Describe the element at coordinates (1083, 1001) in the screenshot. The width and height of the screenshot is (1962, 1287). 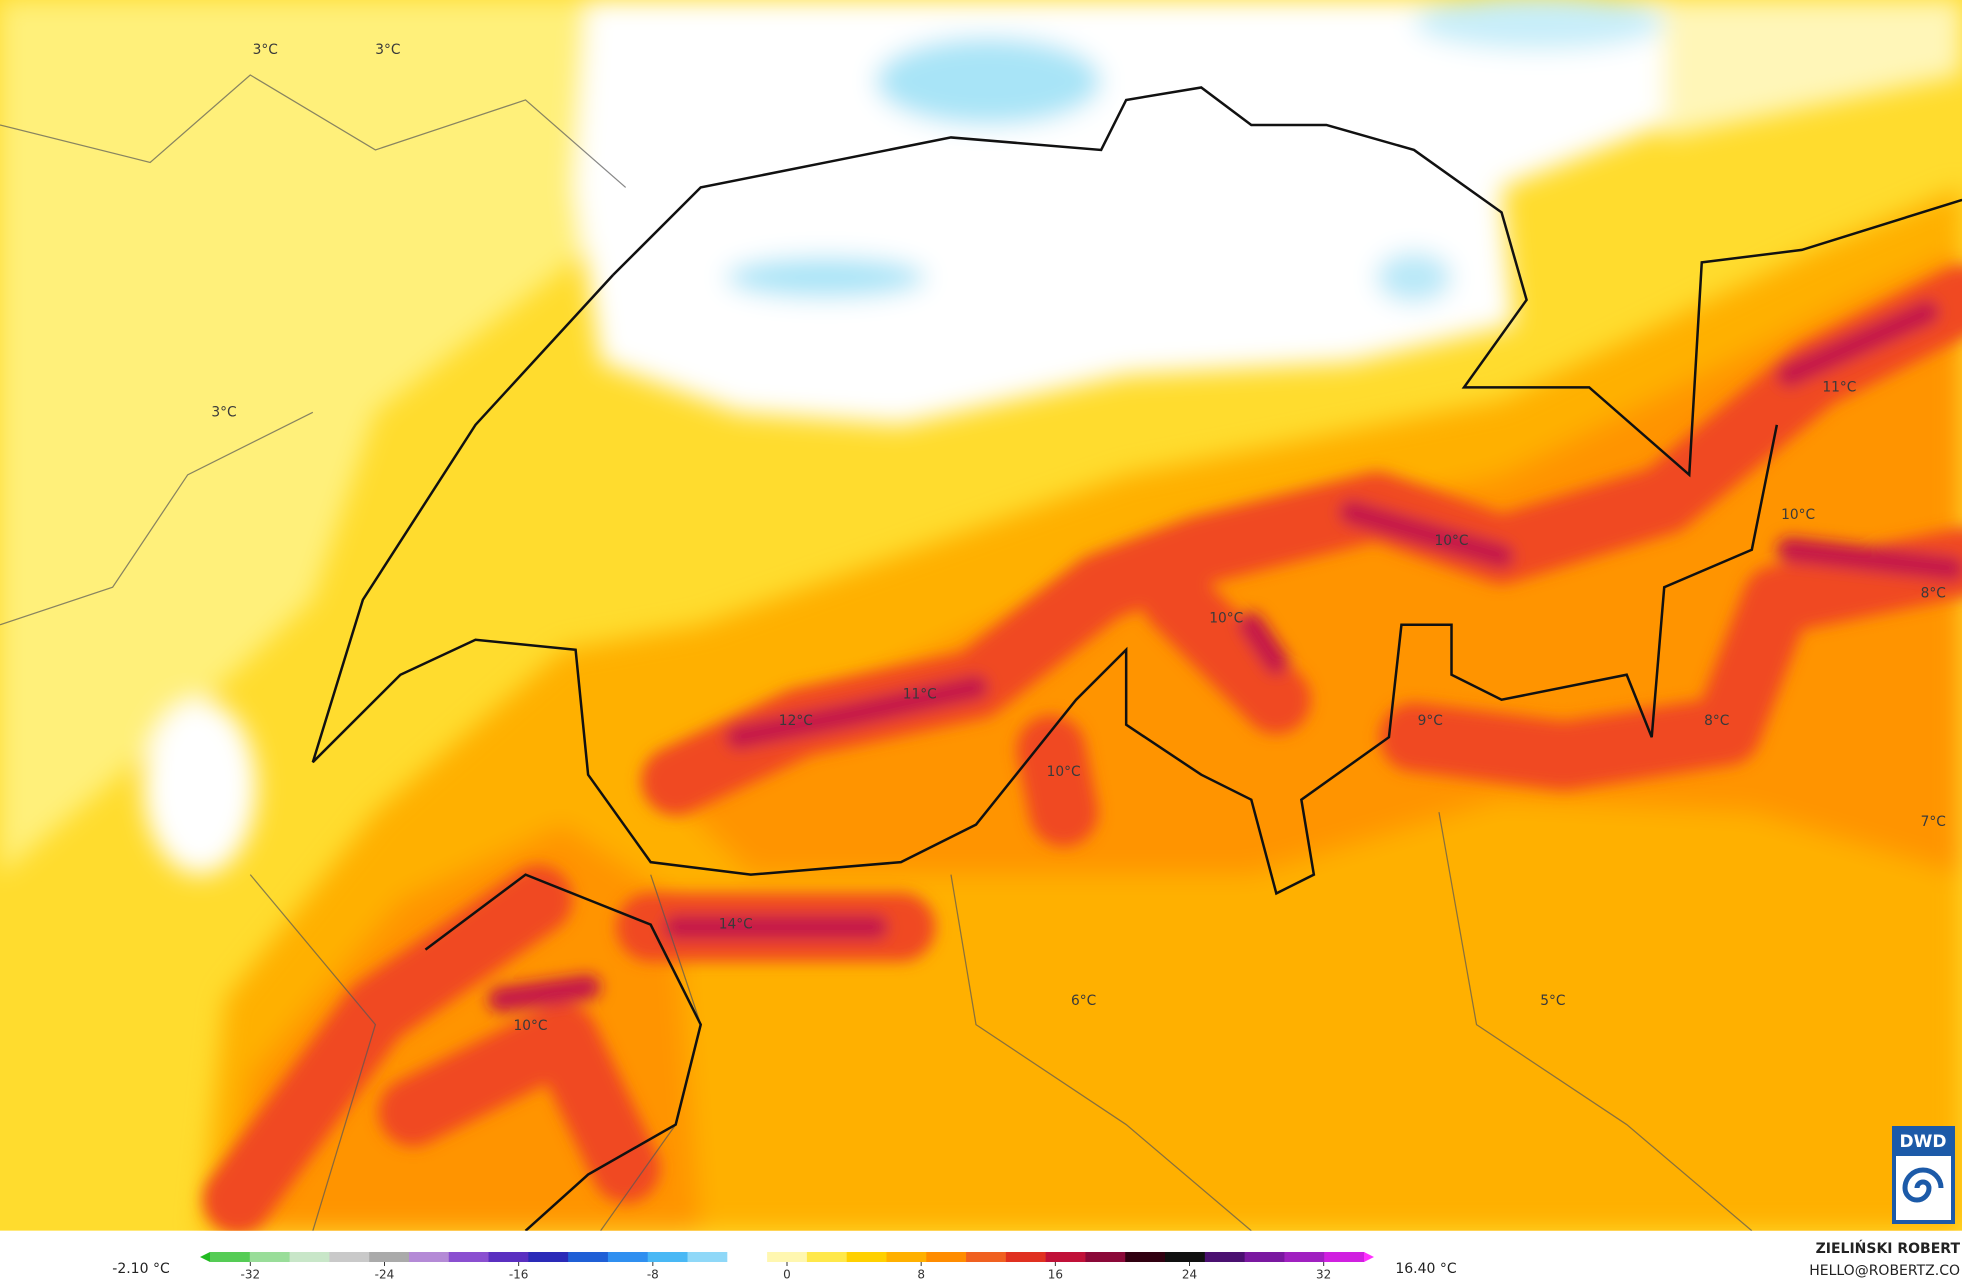
I see `temp-label: 6°C` at that location.